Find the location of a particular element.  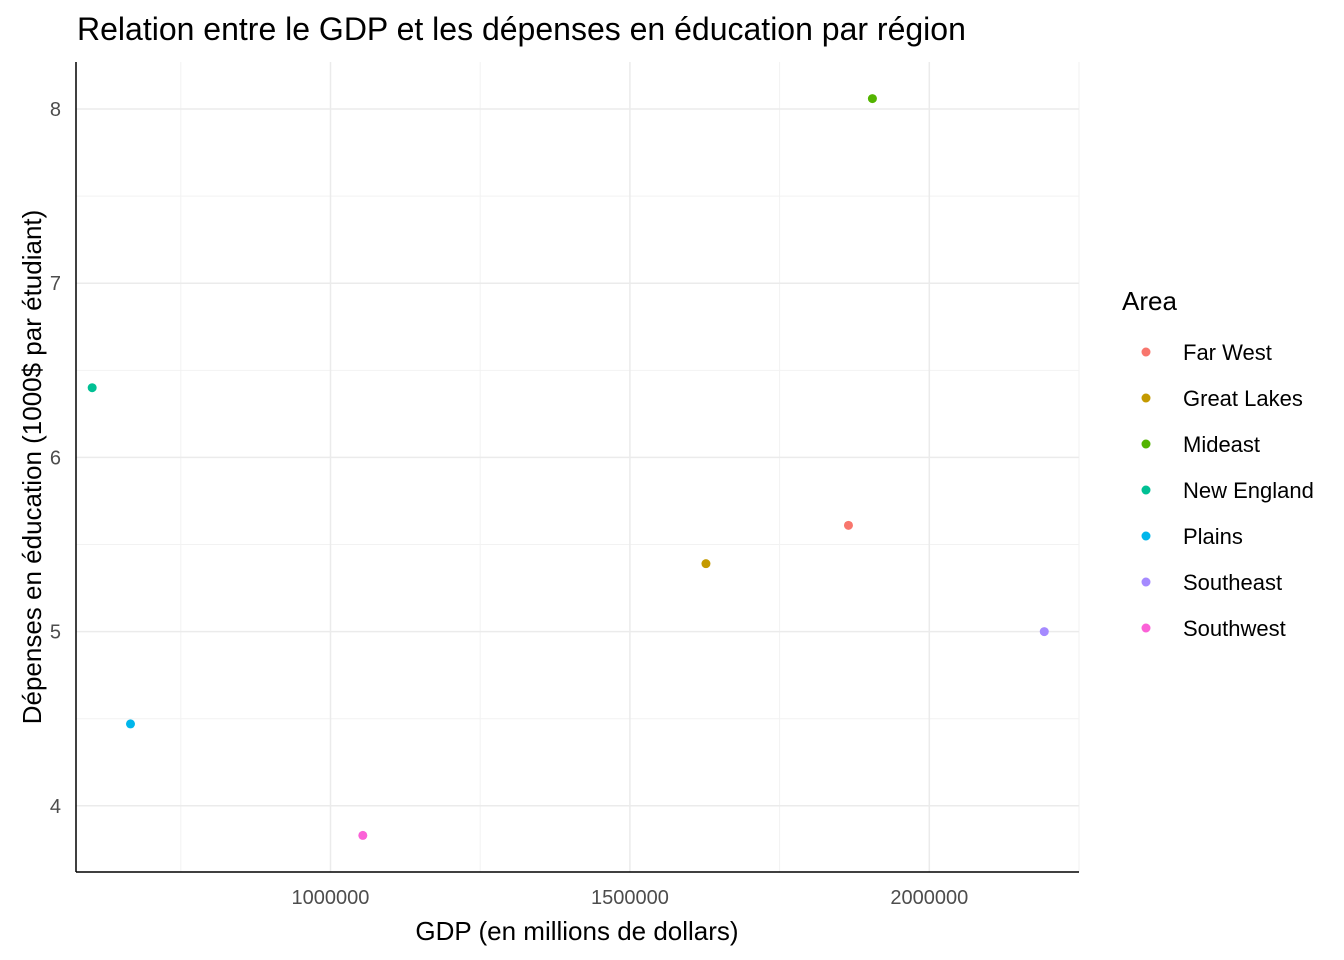

legend-label: Southeast is located at coordinates (1232, 582).